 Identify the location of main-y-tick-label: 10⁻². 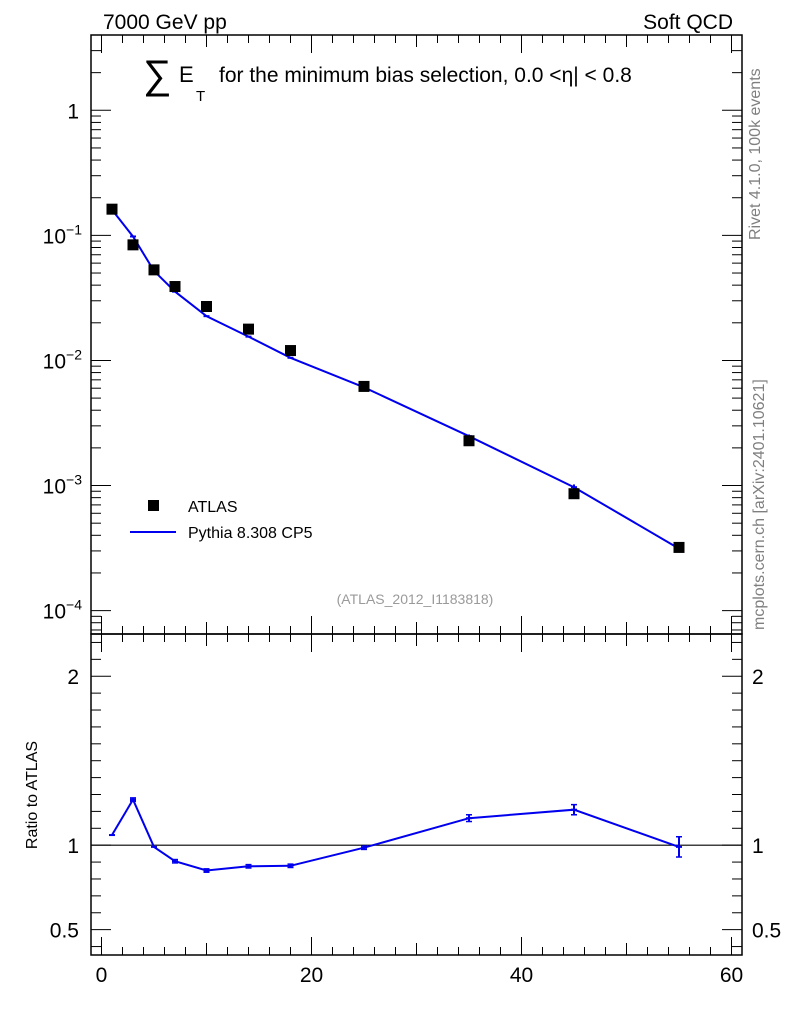
(63, 359).